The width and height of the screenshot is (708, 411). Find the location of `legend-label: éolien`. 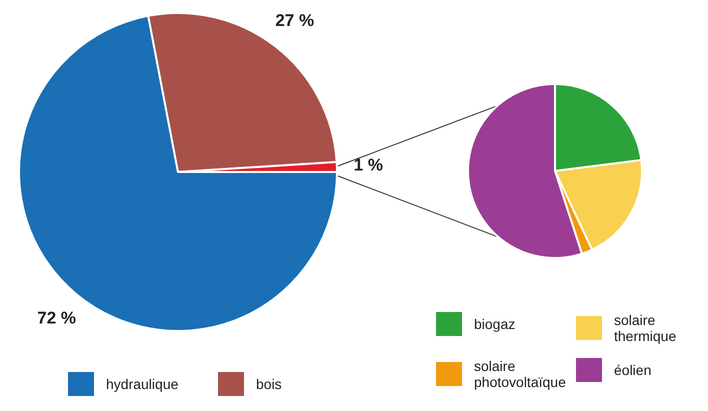

legend-label: éolien is located at coordinates (633, 370).